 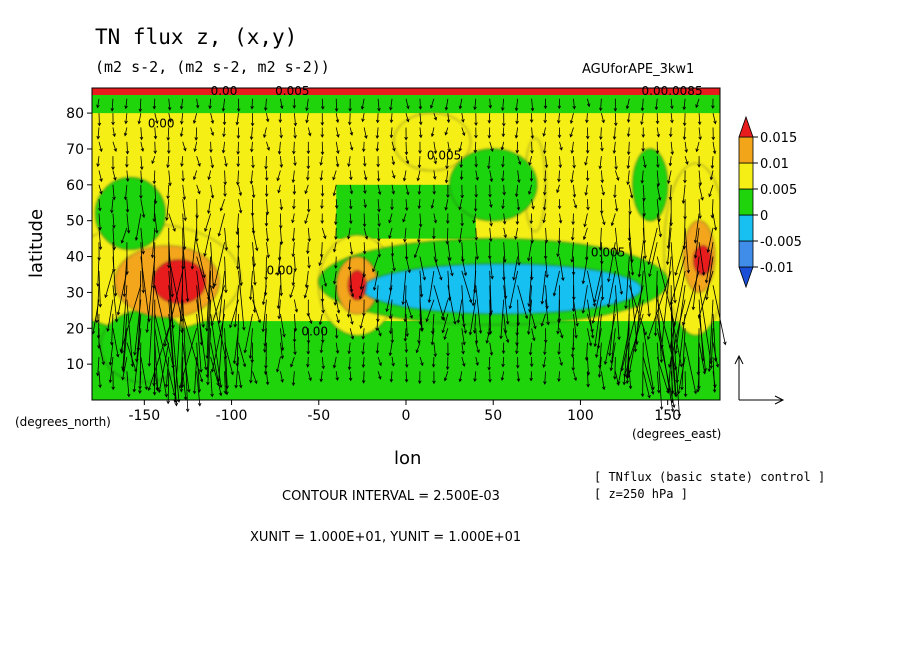 What do you see at coordinates (196, 37) in the screenshot?
I see `chart-title: TN flux z, (x,y)` at bounding box center [196, 37].